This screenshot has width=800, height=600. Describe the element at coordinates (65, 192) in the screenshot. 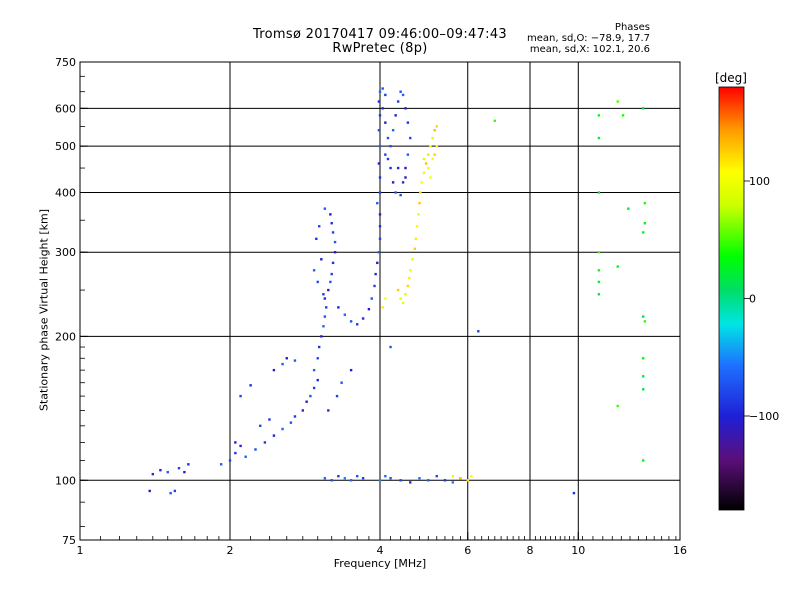

I see `y-tick-label: 400` at that location.